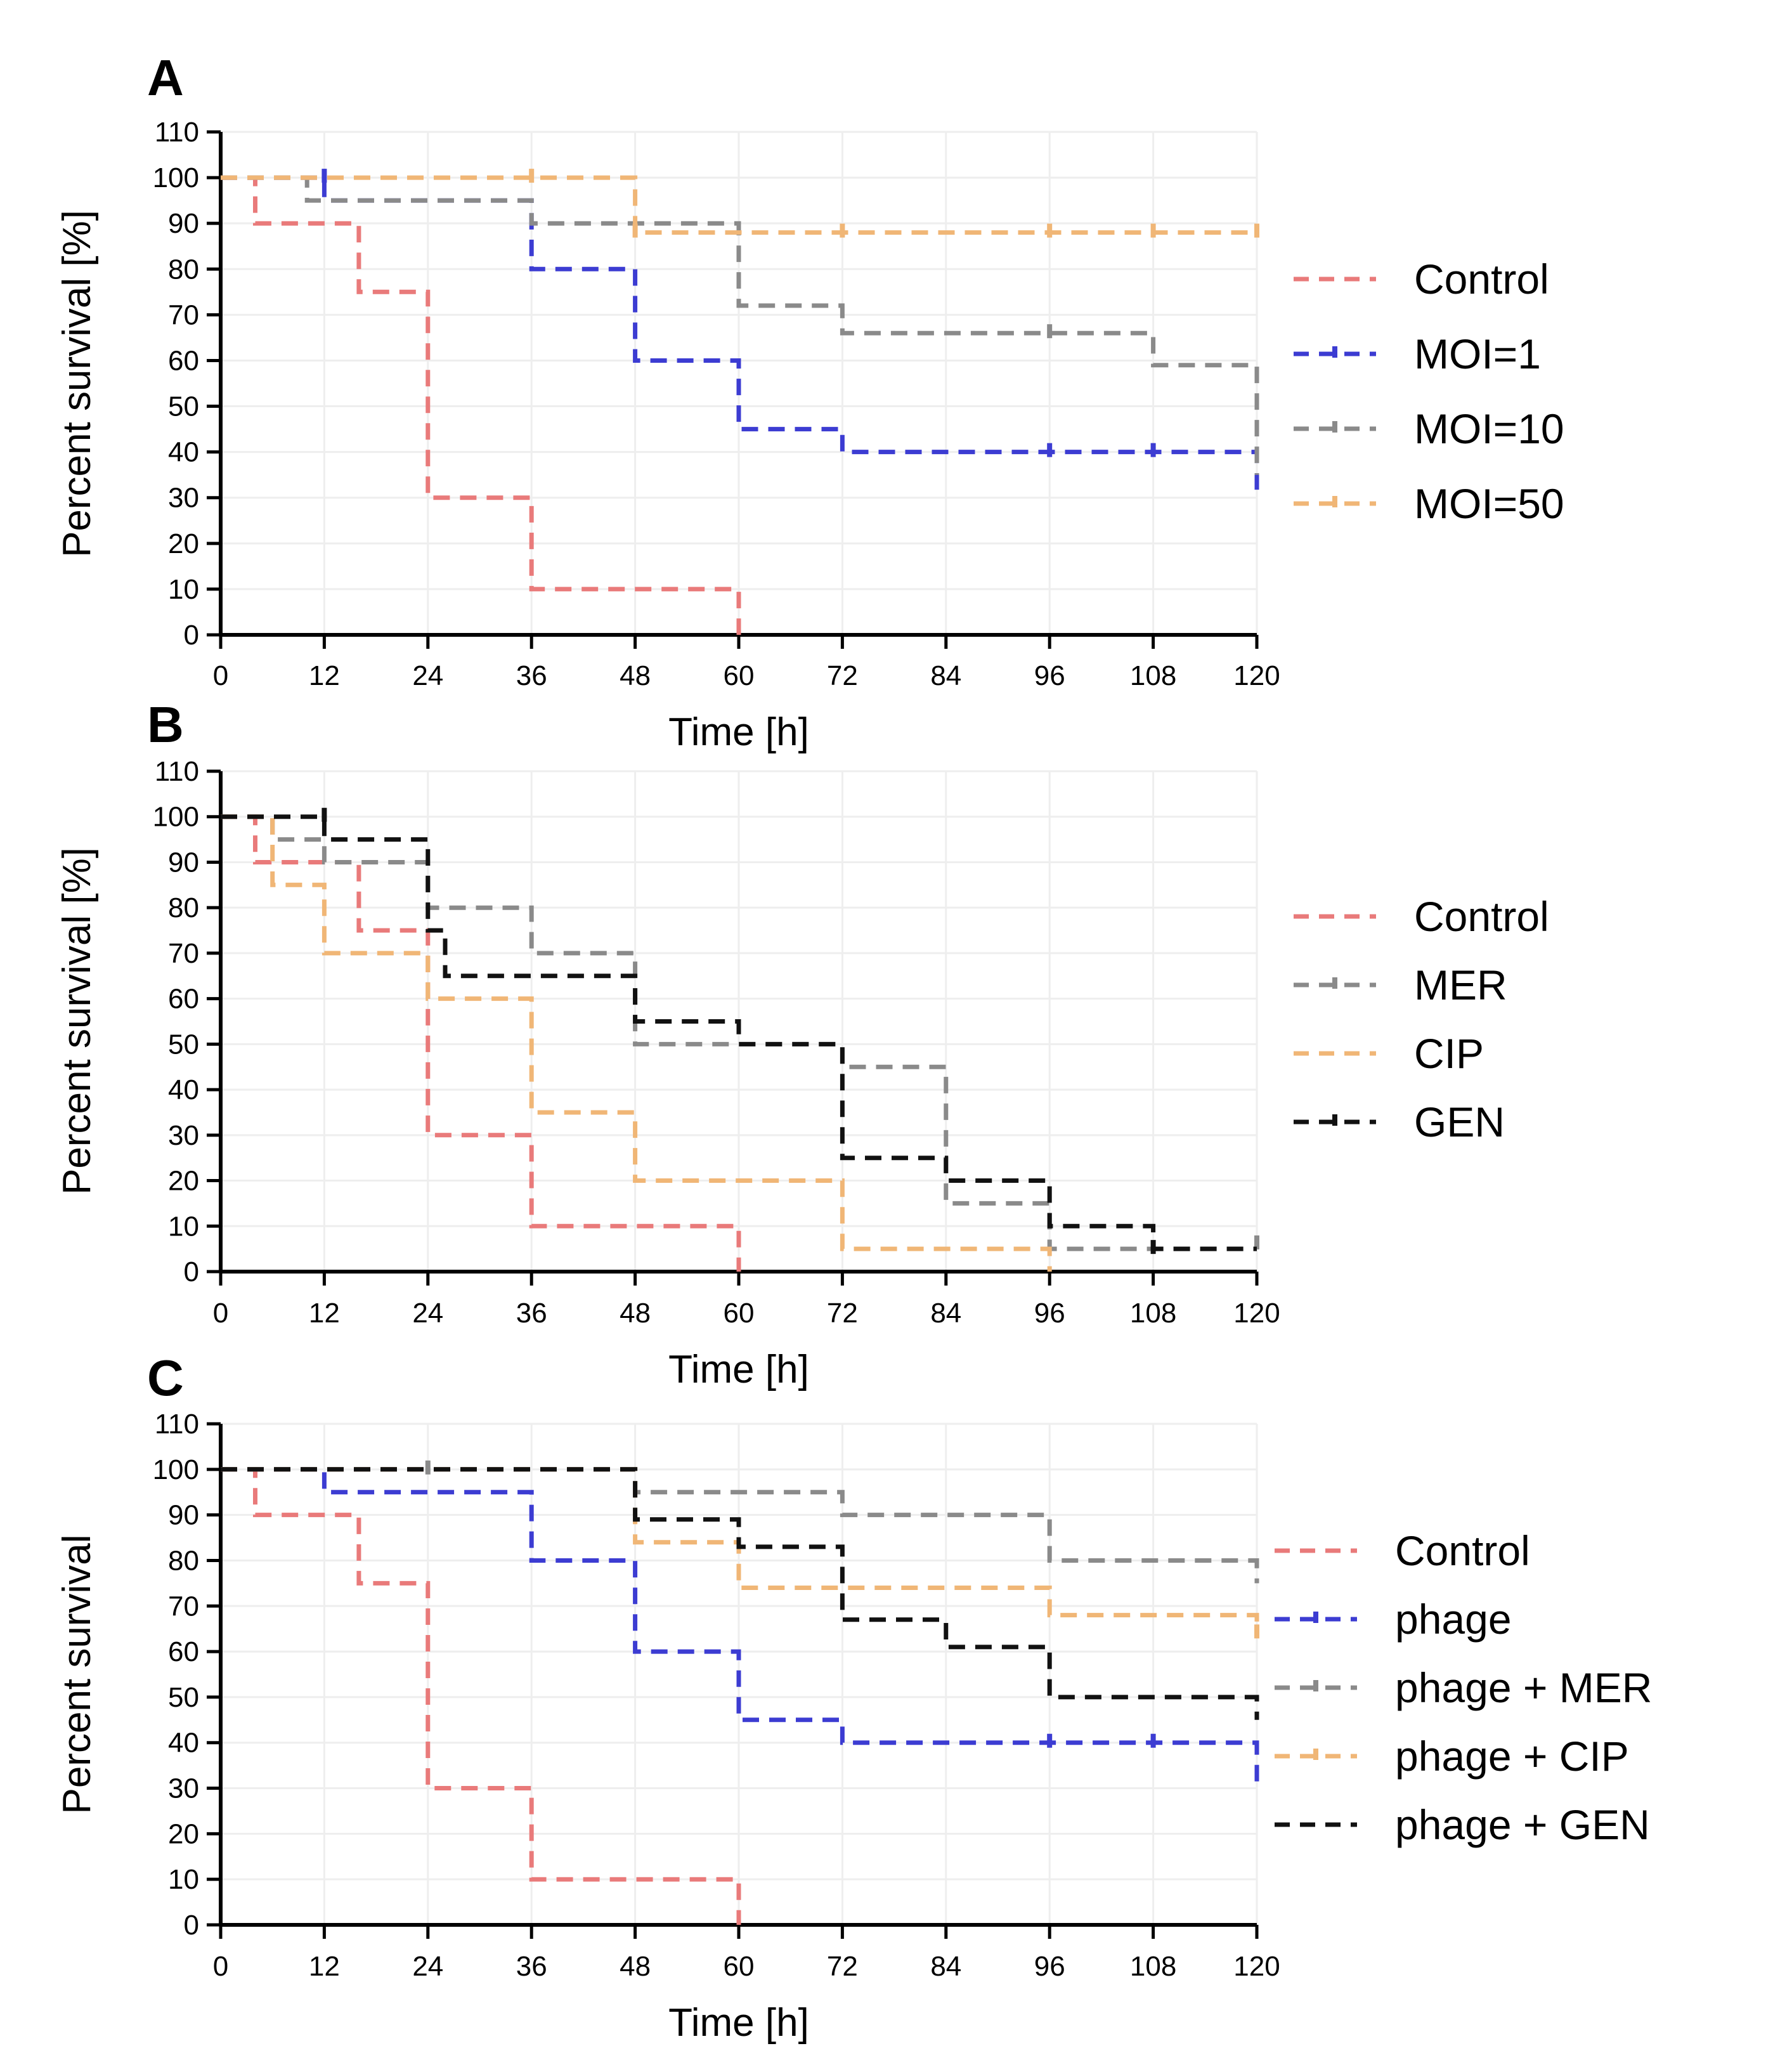 The height and width of the screenshot is (2072, 1773). Describe the element at coordinates (1489, 428) in the screenshot. I see `legend-label: MOI=10` at that location.